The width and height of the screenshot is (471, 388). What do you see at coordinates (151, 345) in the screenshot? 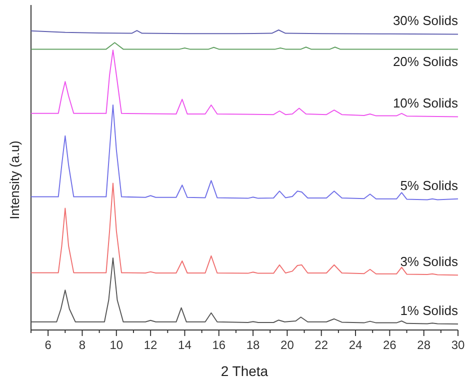
I see `x-tick-label: 12` at bounding box center [151, 345].